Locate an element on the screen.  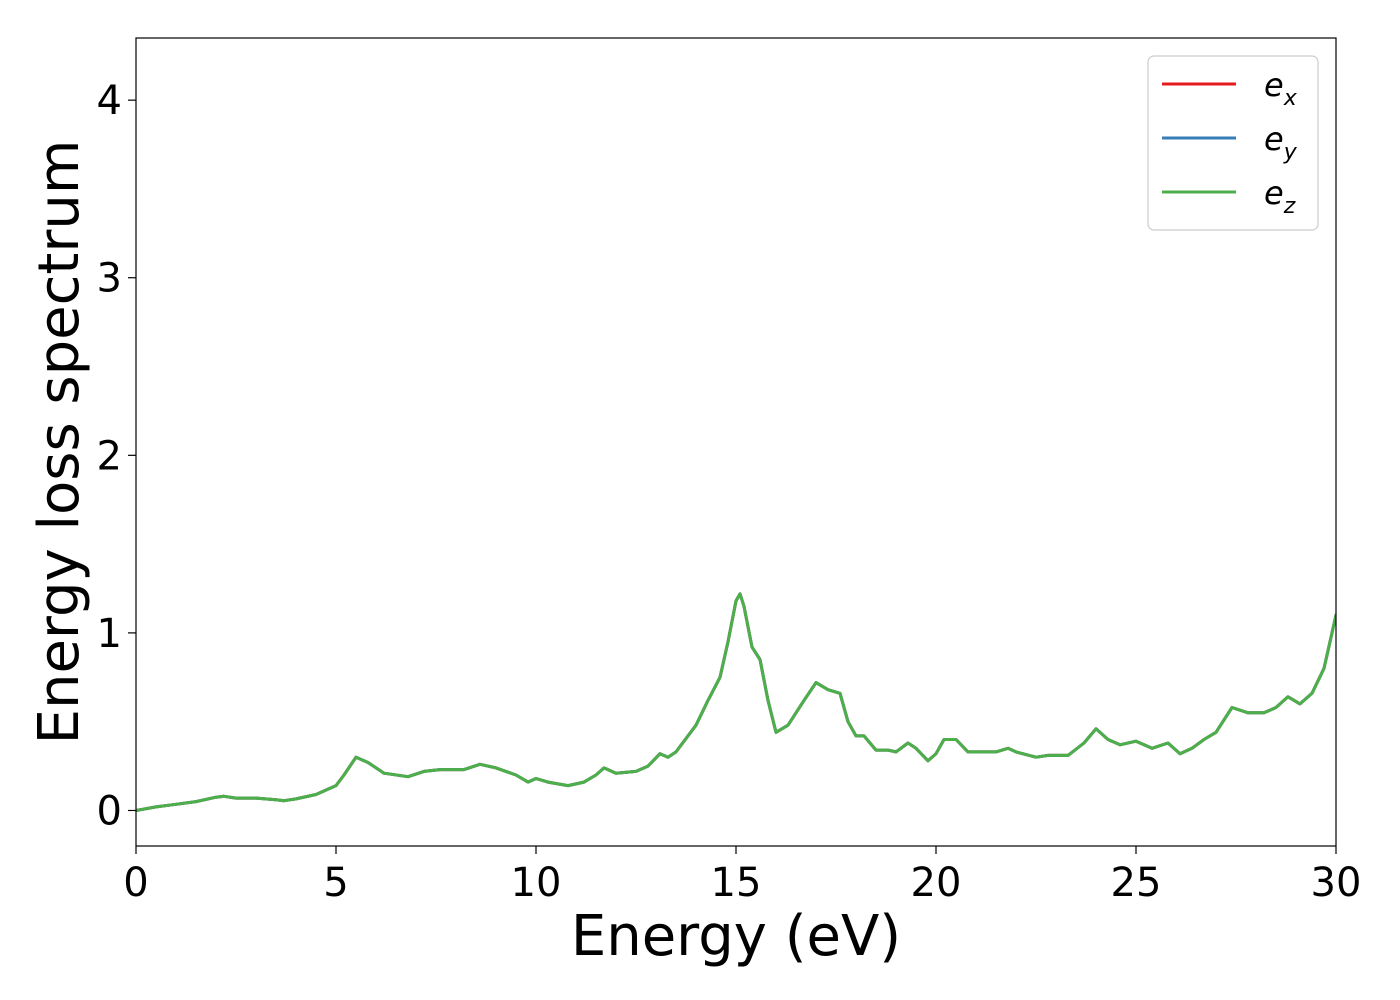
y-axis-label: Energy loss spectrum is located at coordinates (59, 442).